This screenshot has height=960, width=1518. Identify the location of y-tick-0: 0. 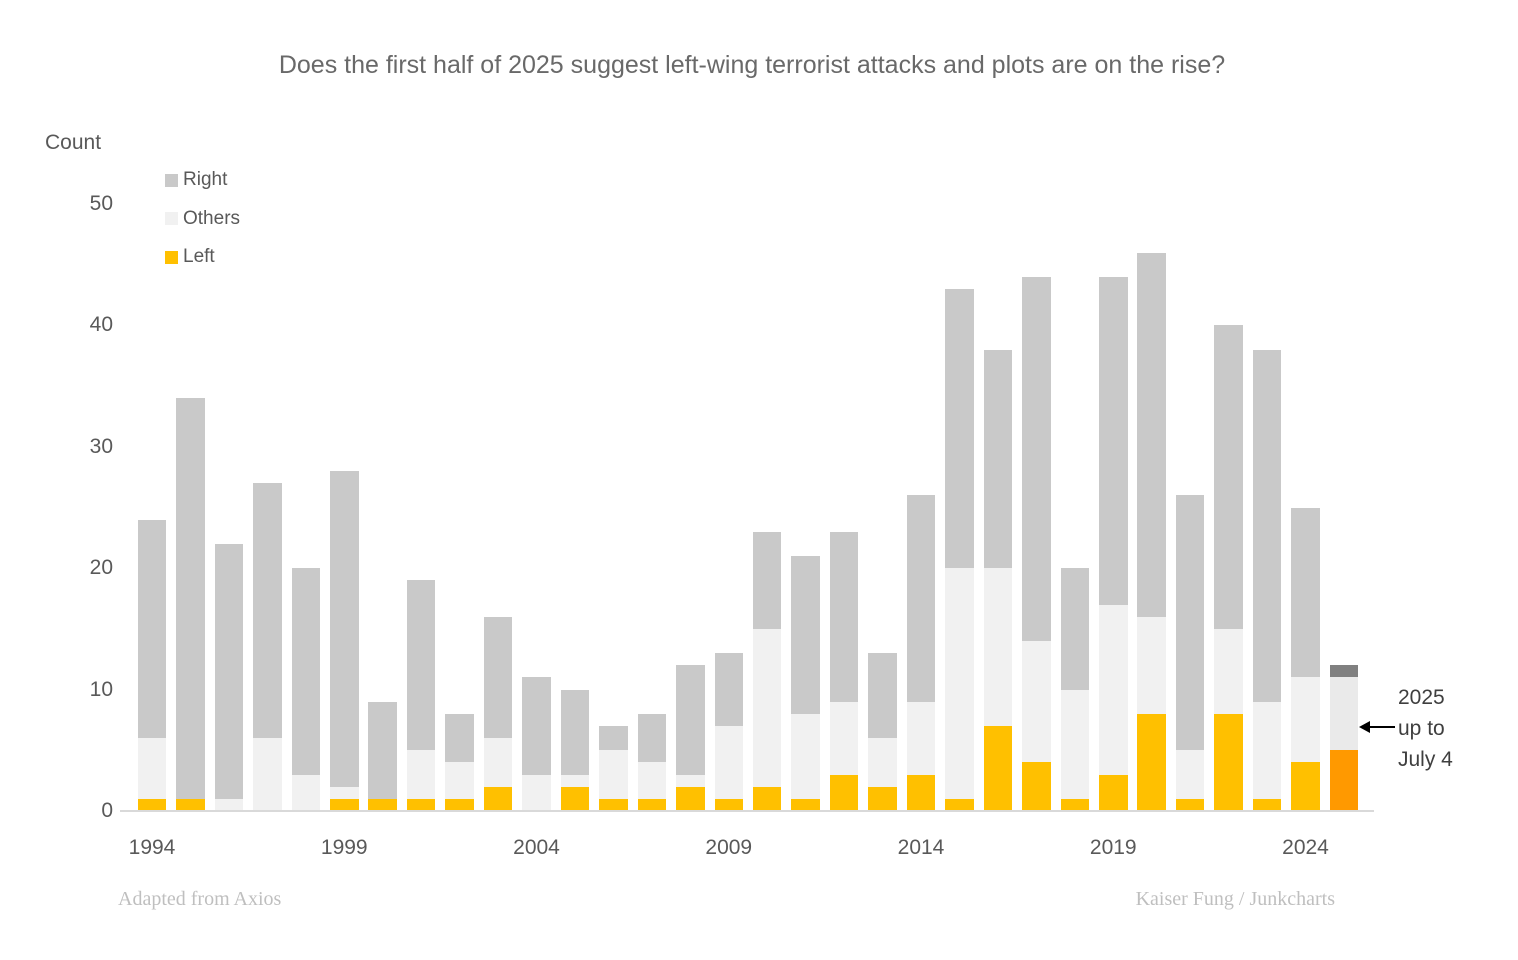
(107, 810).